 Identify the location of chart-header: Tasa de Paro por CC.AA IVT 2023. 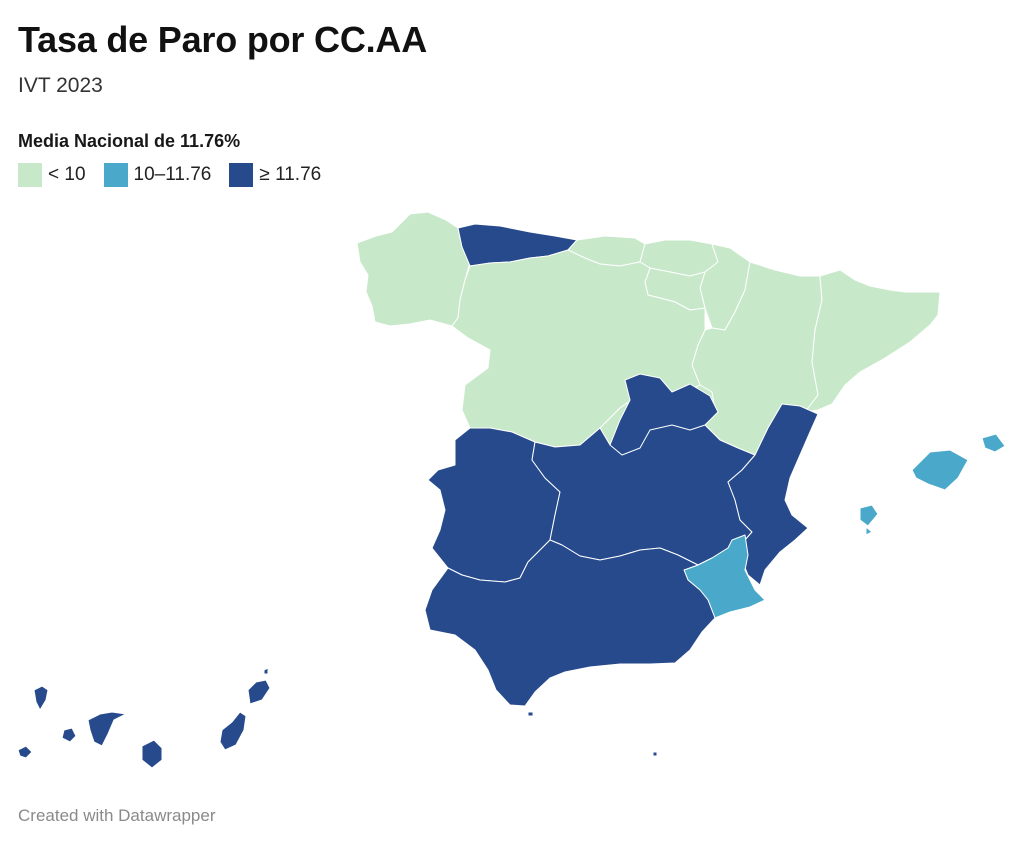
(508, 59).